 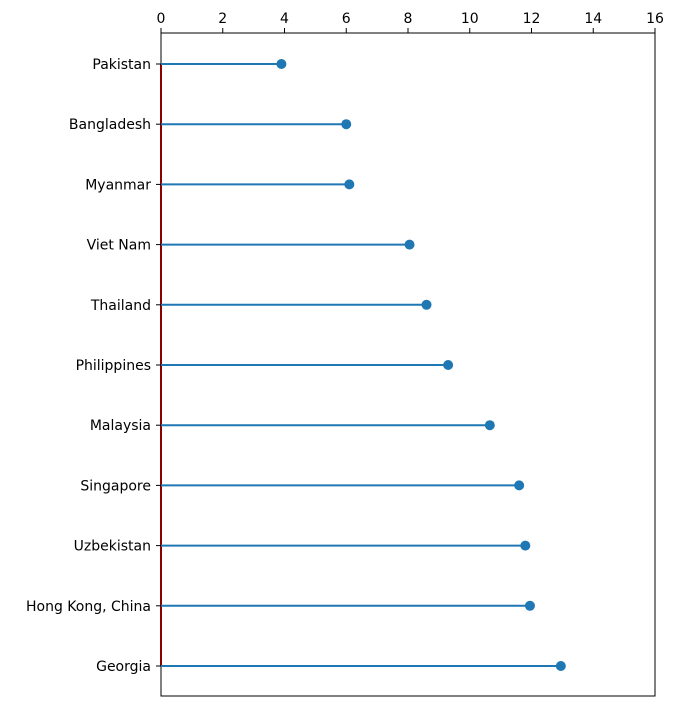 What do you see at coordinates (121, 65) in the screenshot?
I see `y-tick-label: Pakistan` at bounding box center [121, 65].